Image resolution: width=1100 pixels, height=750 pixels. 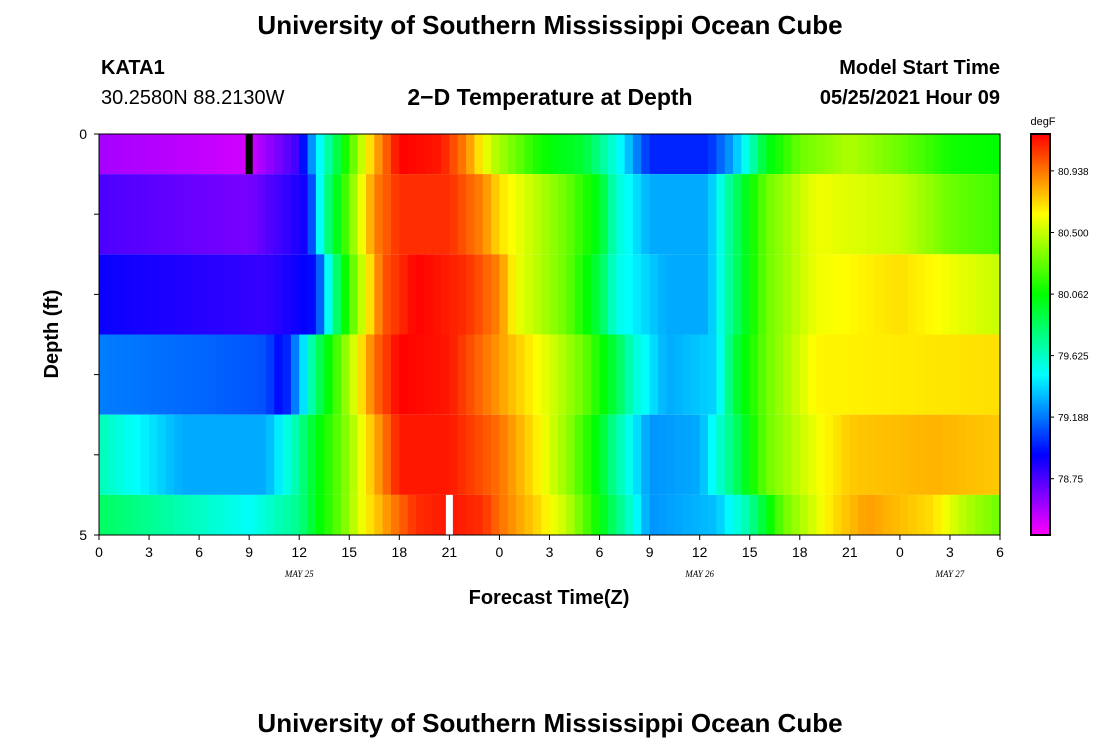 What do you see at coordinates (349, 334) in the screenshot?
I see `time-markers` at bounding box center [349, 334].